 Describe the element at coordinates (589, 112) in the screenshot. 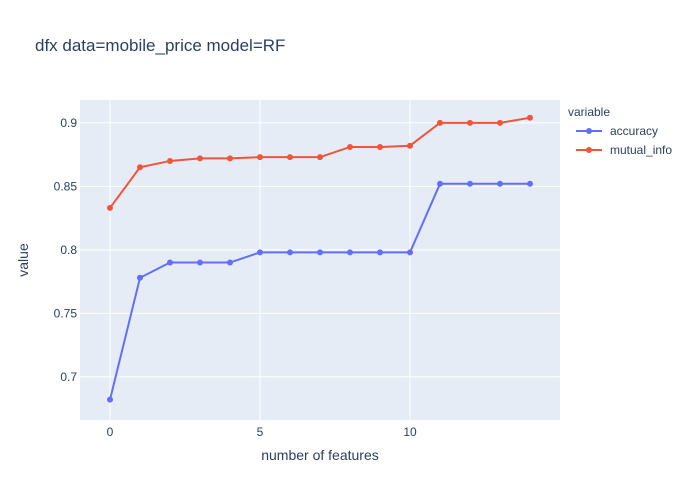

I see `legend-title: variable` at that location.